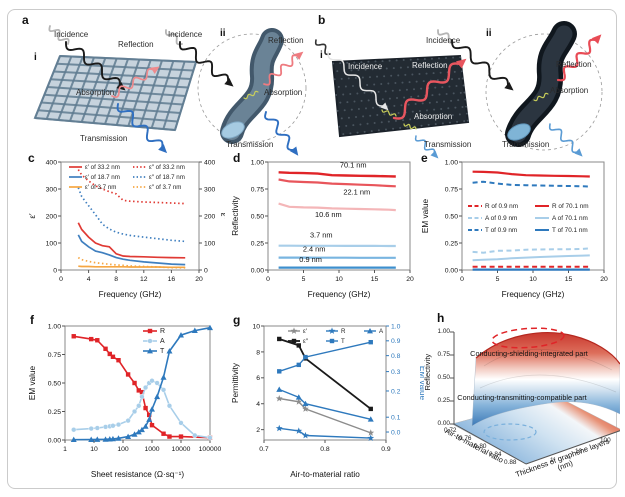 The height and width of the screenshot is (497, 625). What do you see at coordinates (490, 444) in the screenshot?
I see `air-ratio-axis` at bounding box center [490, 444].